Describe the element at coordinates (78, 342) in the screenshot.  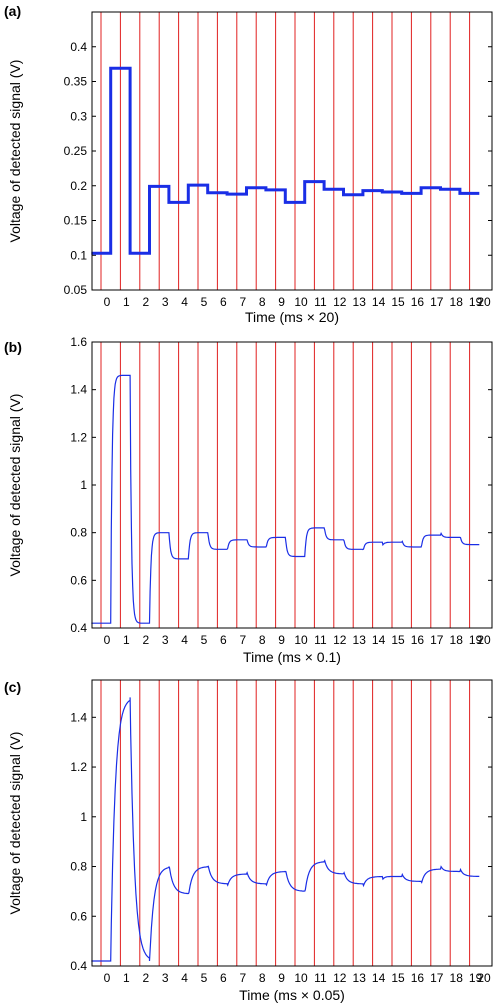
I see `y-tick-label: 1.6` at that location.